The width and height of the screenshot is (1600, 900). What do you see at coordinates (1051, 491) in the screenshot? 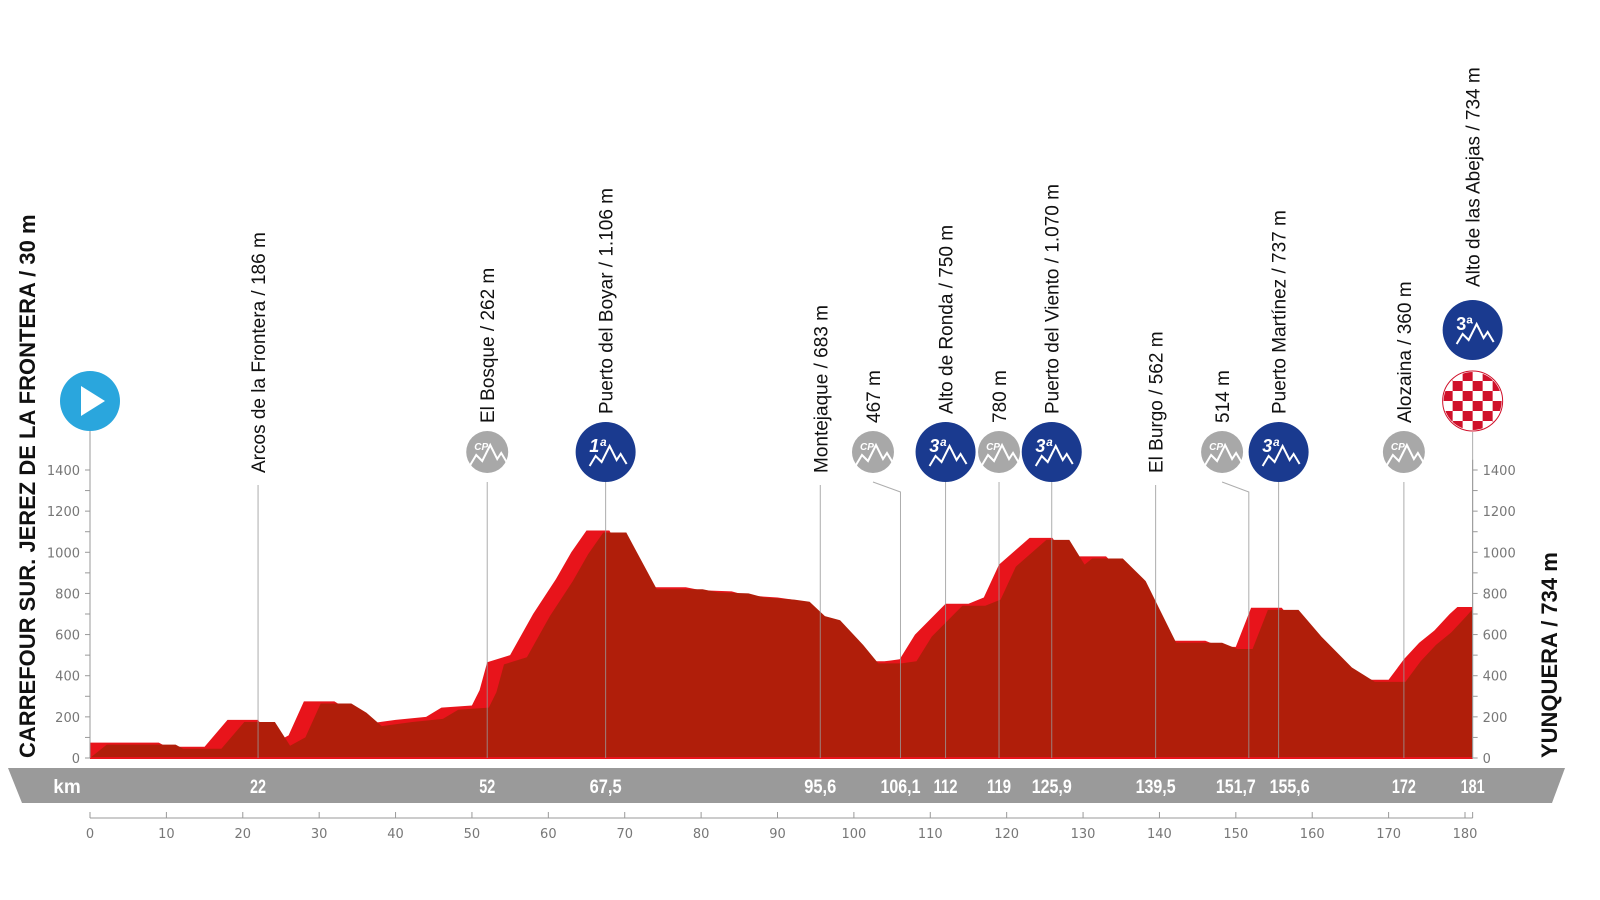
I see `profile-point: 125,9 3ª Puerto del Viento / 1.070 m` at bounding box center [1051, 491].